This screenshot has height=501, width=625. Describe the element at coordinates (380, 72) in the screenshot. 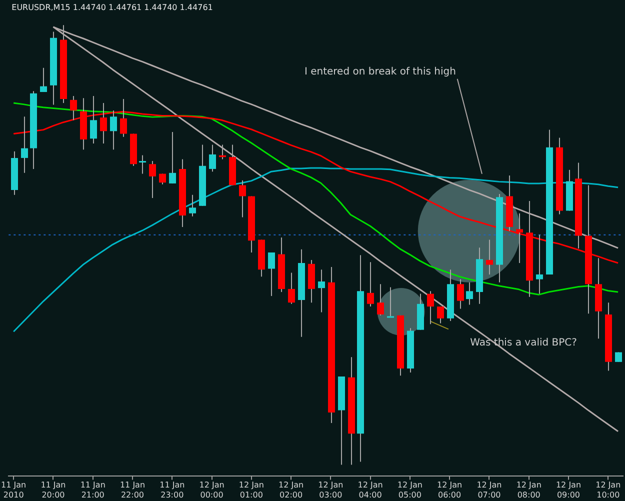

I see `annotation: I entered on break of this high` at that location.